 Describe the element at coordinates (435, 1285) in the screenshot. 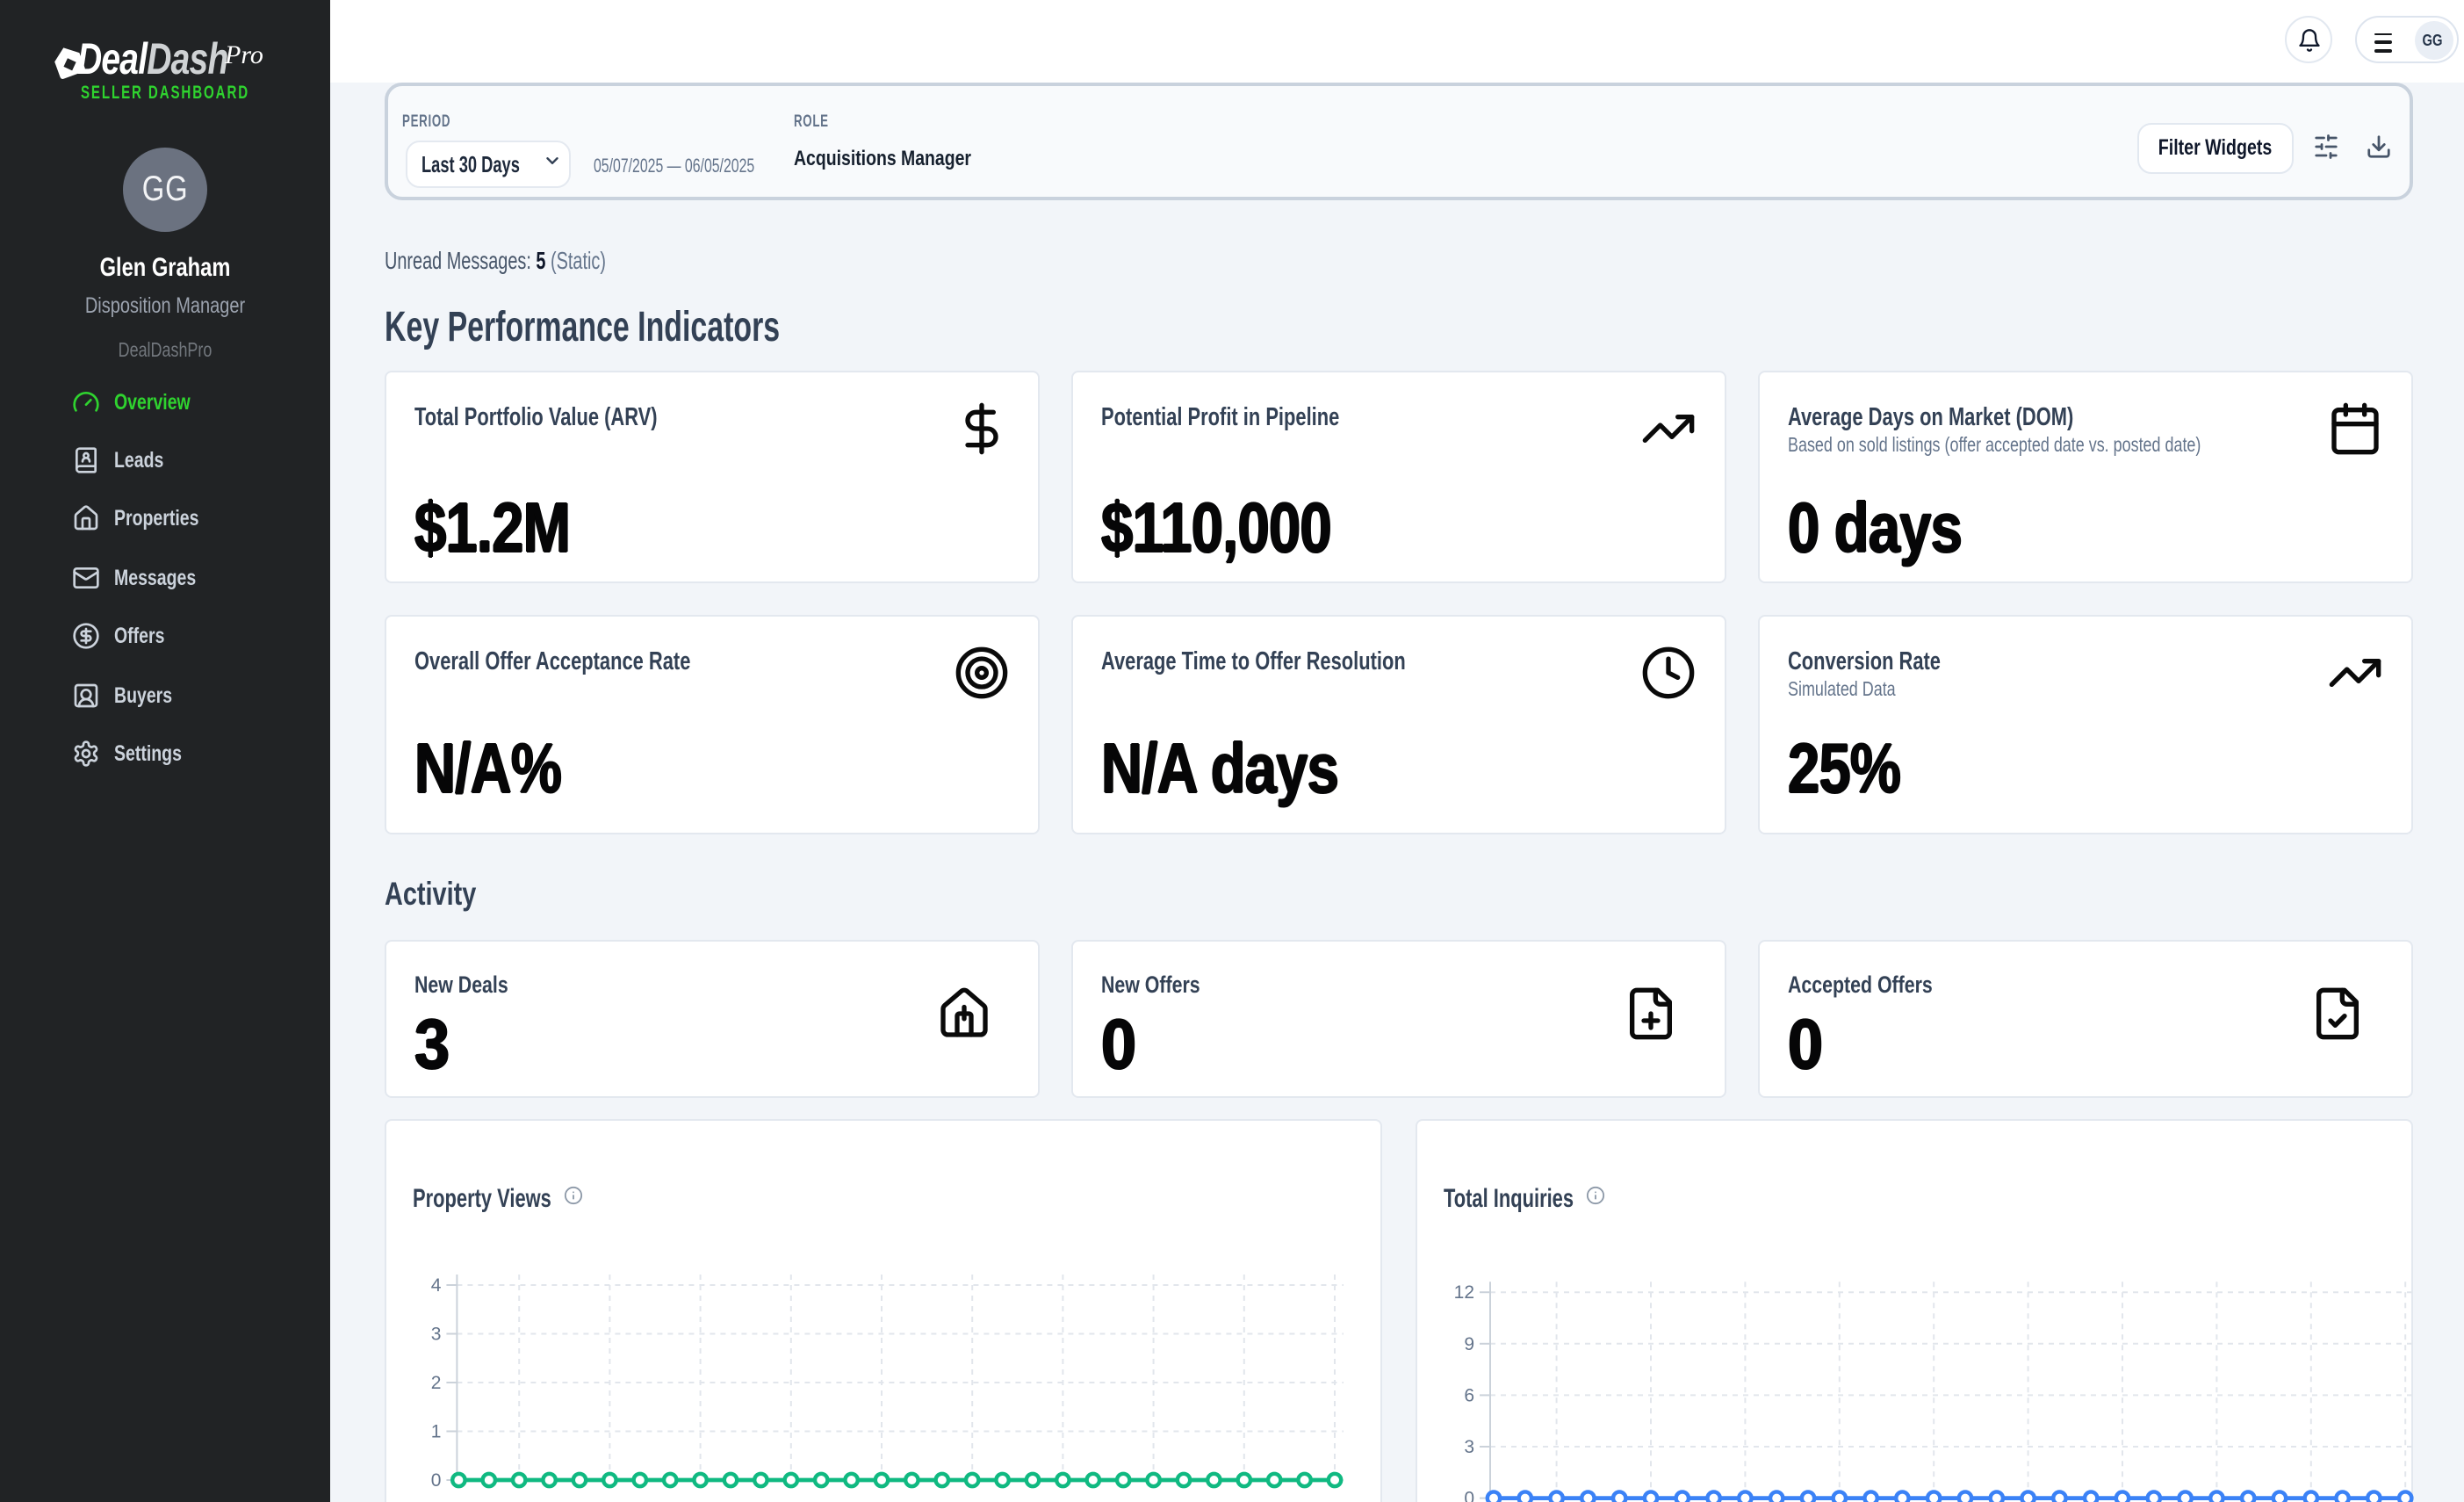

I see `svg-text: 4` at that location.